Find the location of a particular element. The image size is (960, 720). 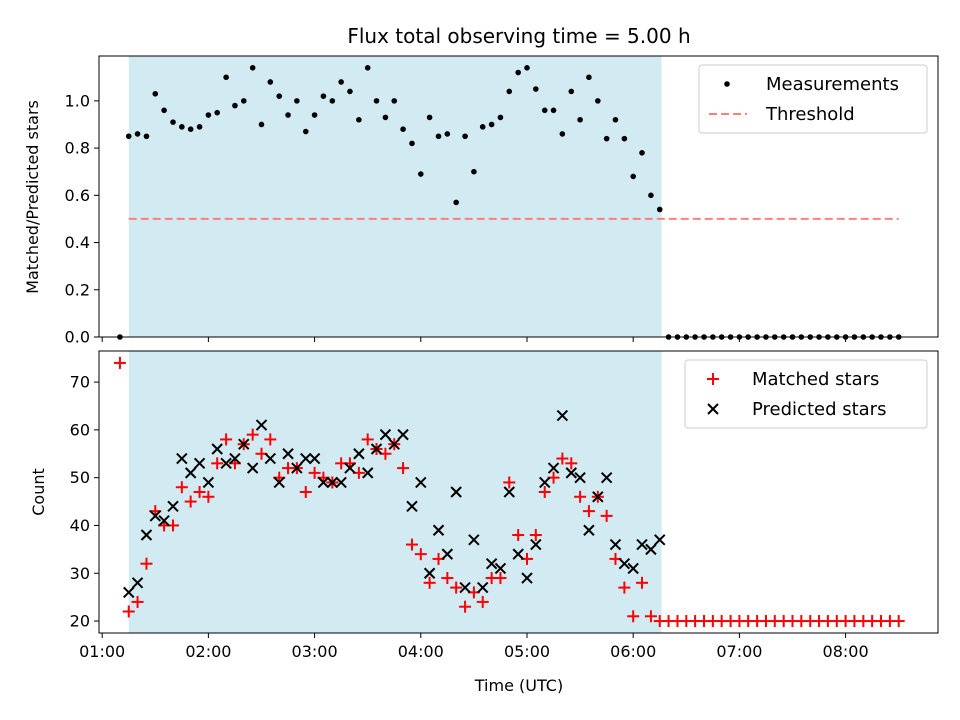

y-tick-label: 30 is located at coordinates (80, 573).